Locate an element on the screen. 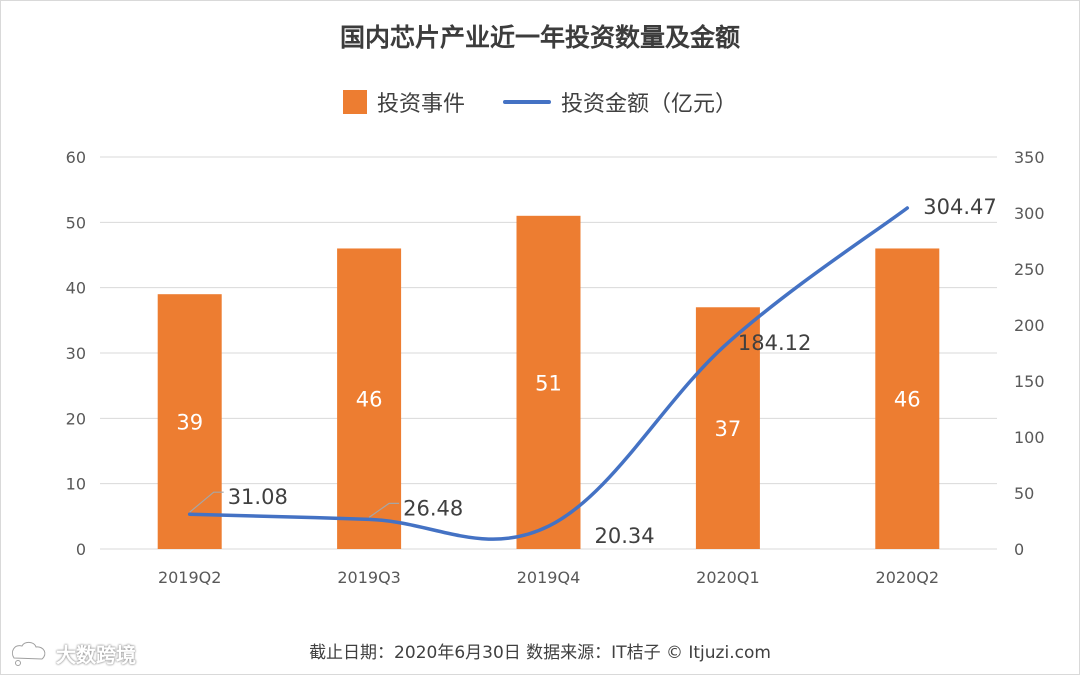 This screenshot has height=675, width=1080. x-axis-tick-label: 2019Q3 is located at coordinates (369, 577).